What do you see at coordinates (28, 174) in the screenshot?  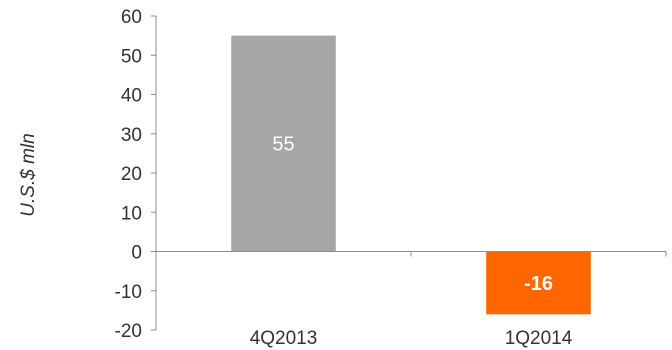 I see `y-axis-label: U.S.$ mln` at bounding box center [28, 174].